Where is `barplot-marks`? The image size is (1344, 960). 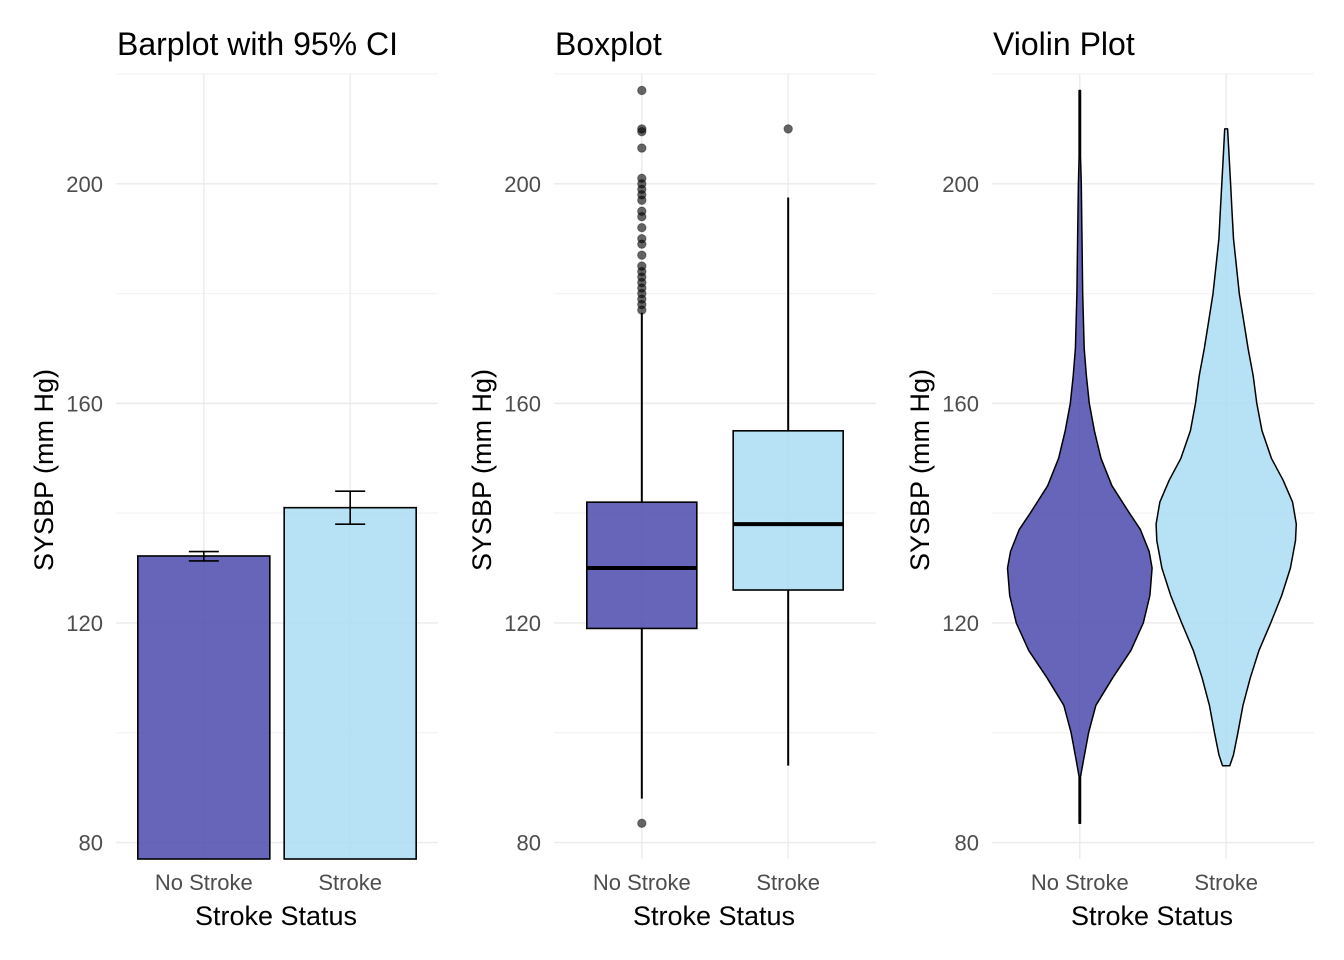
barplot-marks is located at coordinates (277, 675).